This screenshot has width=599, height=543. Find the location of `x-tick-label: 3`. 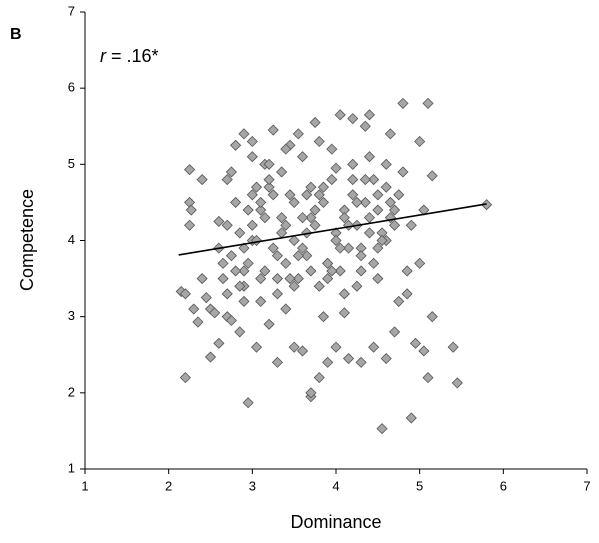

x-tick-label: 3 is located at coordinates (252, 485).